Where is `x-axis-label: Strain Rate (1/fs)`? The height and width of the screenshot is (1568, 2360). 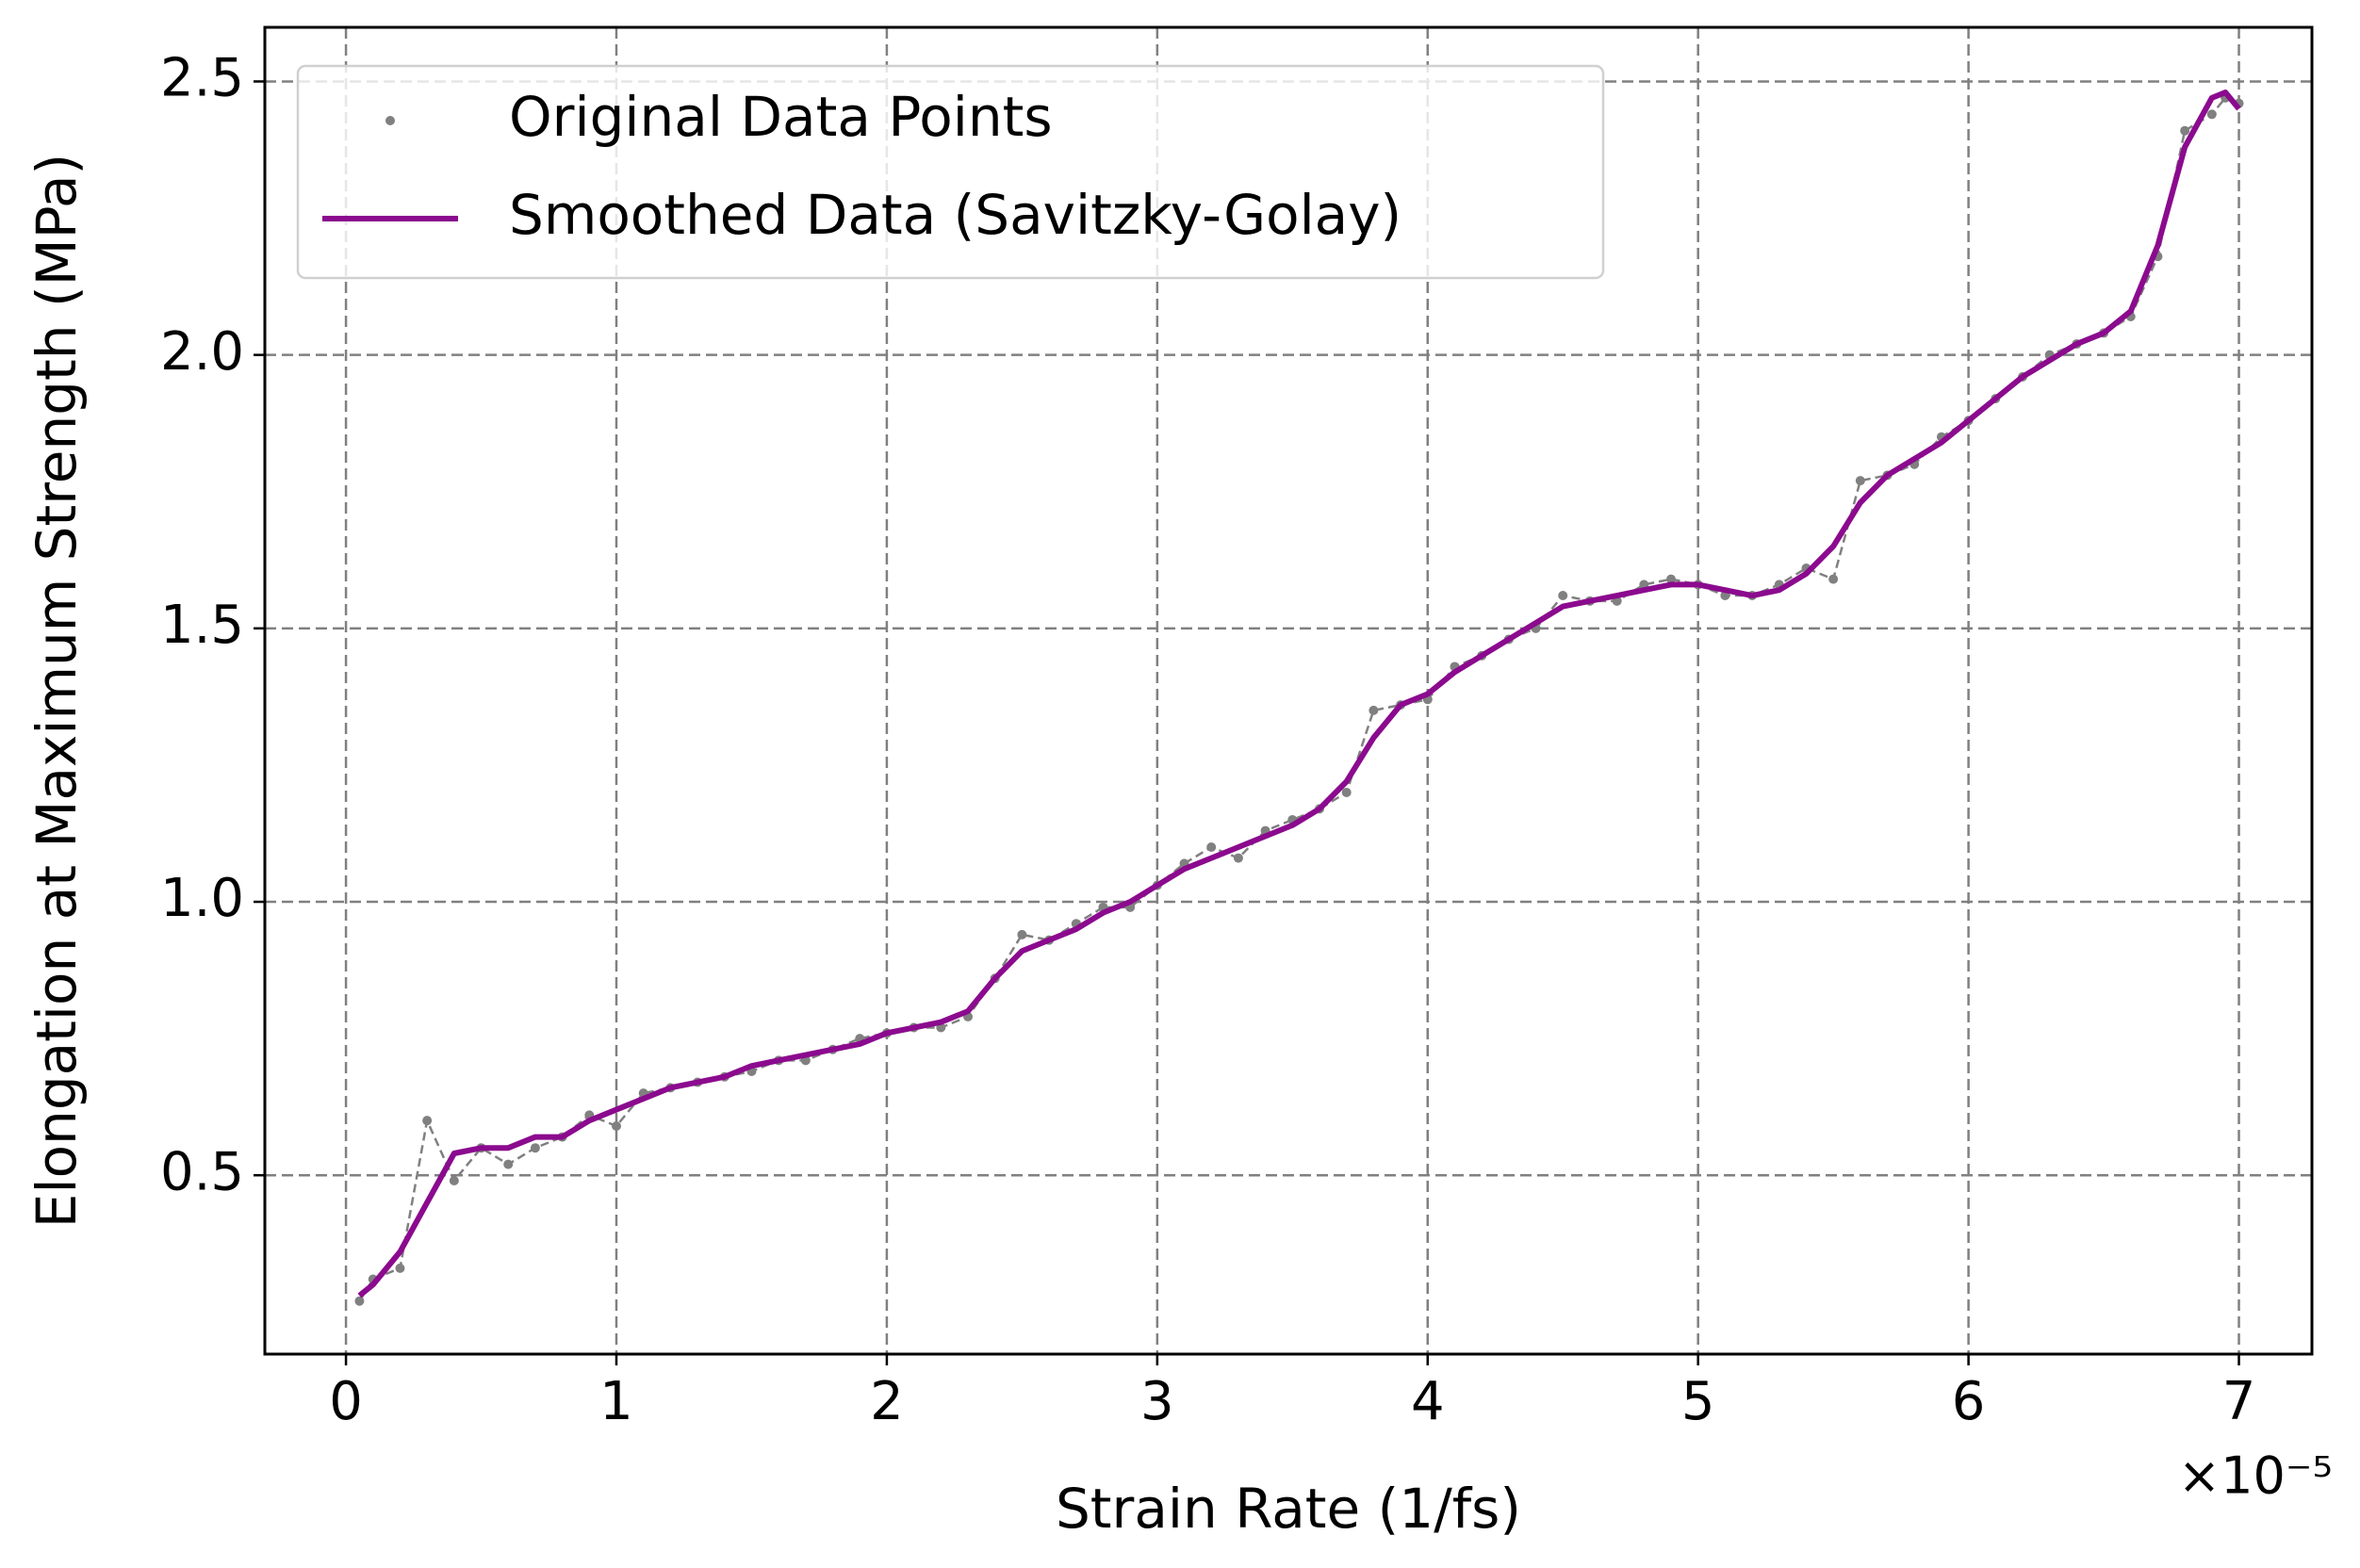 x-axis-label: Strain Rate (1/fs) is located at coordinates (1288, 1509).